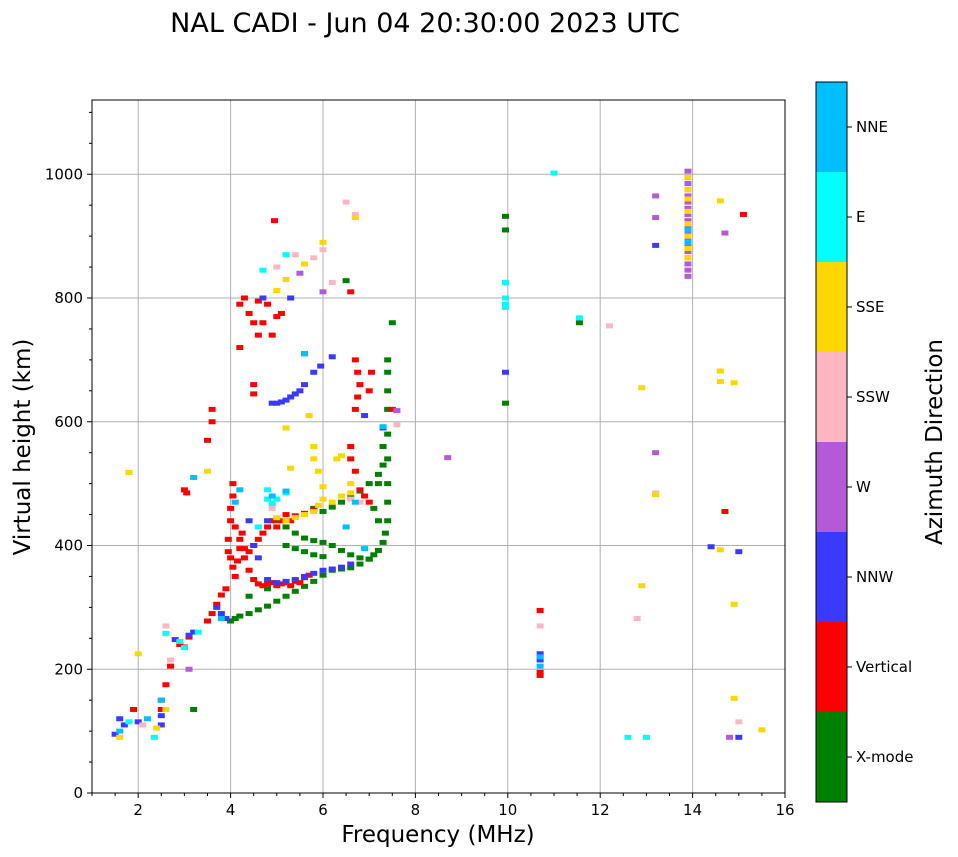  I want to click on colorbar-frame, so click(831, 442).